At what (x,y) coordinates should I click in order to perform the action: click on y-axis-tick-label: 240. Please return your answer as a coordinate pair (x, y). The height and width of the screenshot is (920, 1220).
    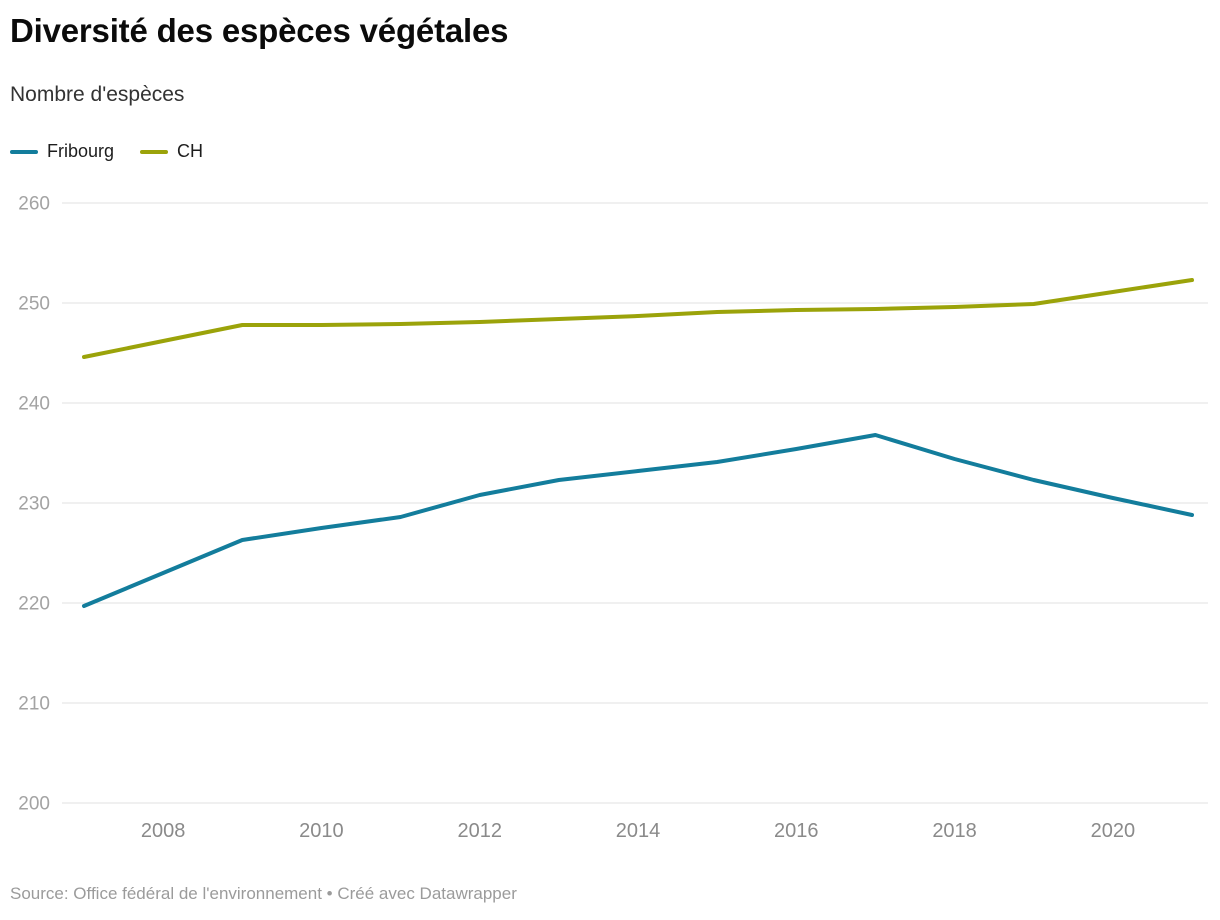
    Looking at the image, I should click on (34, 404).